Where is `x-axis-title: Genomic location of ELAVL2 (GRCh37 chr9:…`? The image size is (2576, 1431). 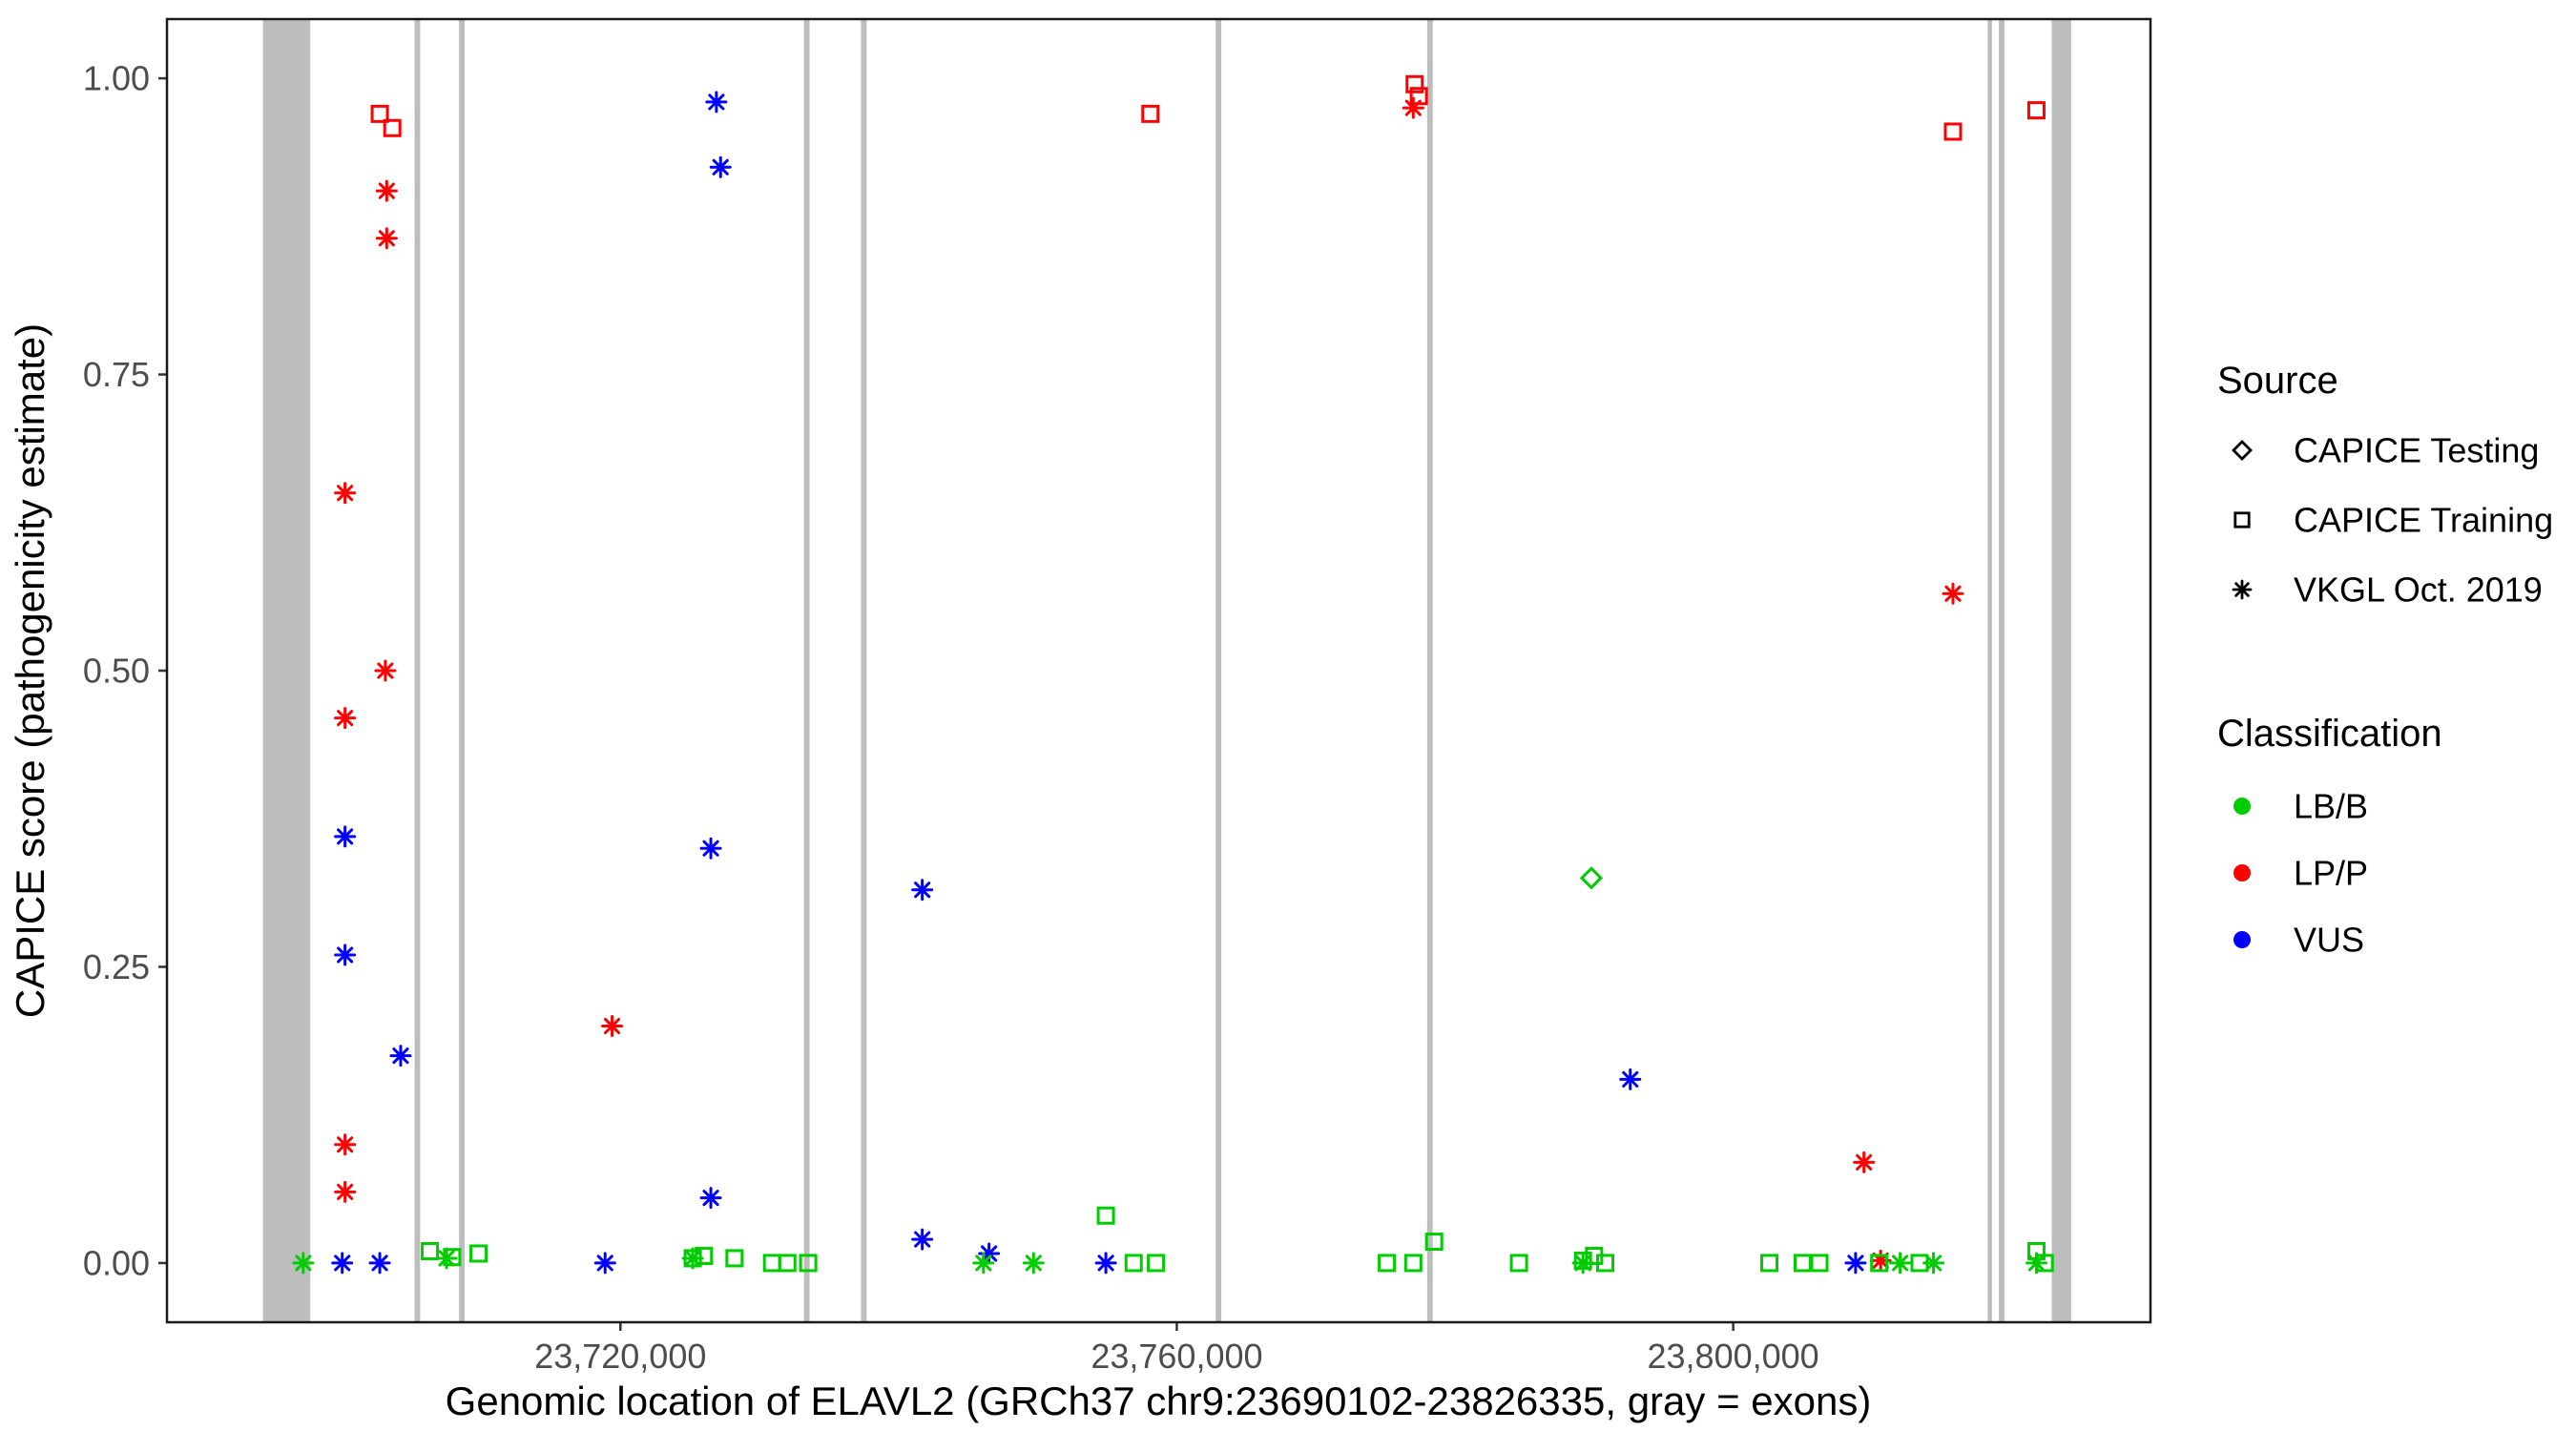 x-axis-title: Genomic location of ELAVL2 (GRCh37 chr9:… is located at coordinates (1159, 1401).